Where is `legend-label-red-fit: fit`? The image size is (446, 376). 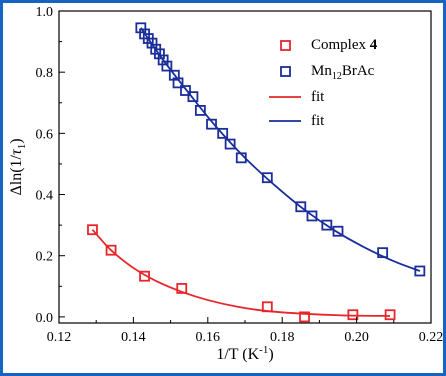 legend-label-red-fit: fit is located at coordinates (318, 97).